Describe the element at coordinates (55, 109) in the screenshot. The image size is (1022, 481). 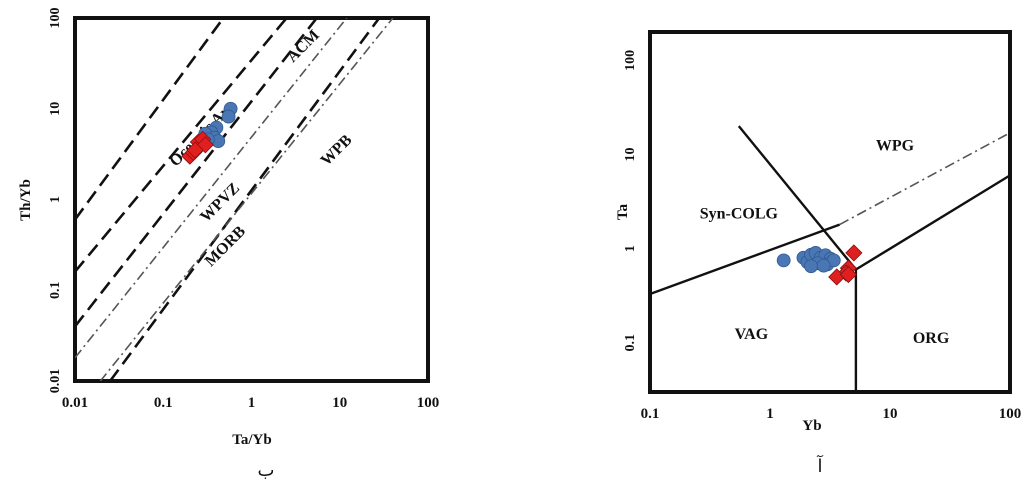
I see `left-y-tick-label-3: 10` at that location.